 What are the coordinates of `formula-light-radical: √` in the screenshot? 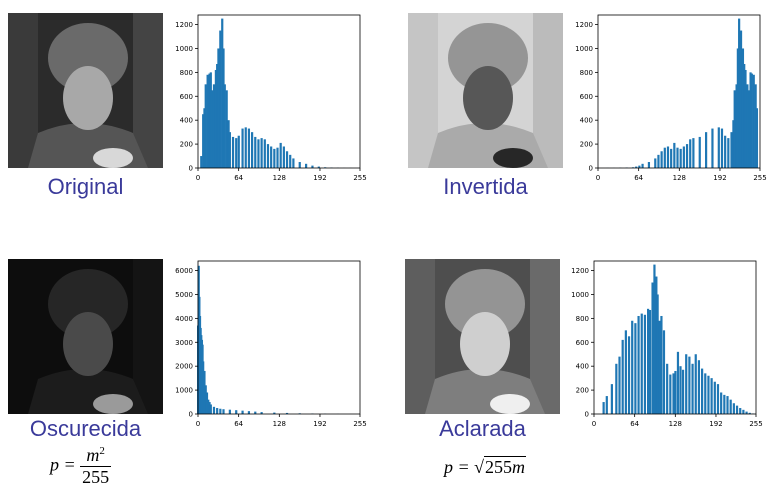 It's located at (479, 467).